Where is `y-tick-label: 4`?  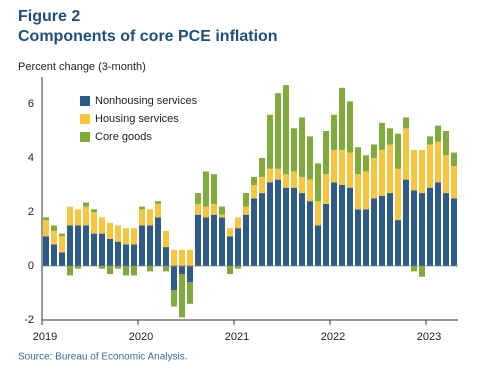 y-tick-label: 4 is located at coordinates (31, 158).